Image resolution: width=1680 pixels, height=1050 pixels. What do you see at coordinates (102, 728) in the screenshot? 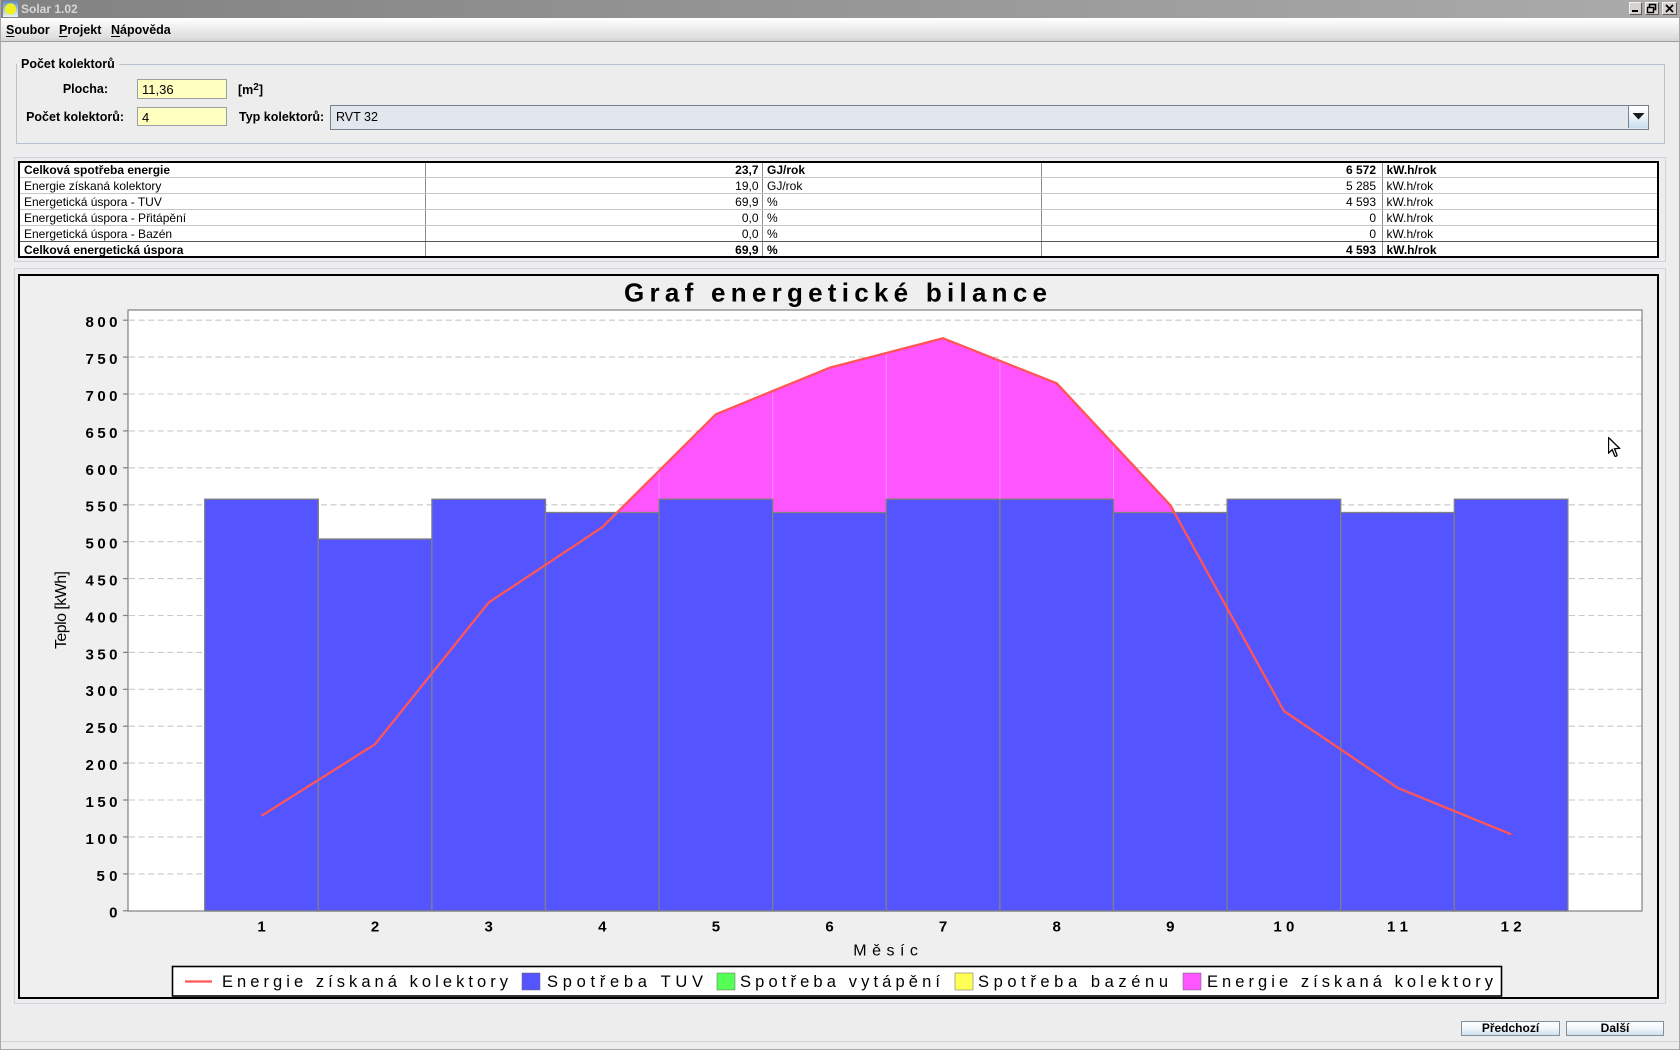
I see `svg-text: 250` at bounding box center [102, 728].